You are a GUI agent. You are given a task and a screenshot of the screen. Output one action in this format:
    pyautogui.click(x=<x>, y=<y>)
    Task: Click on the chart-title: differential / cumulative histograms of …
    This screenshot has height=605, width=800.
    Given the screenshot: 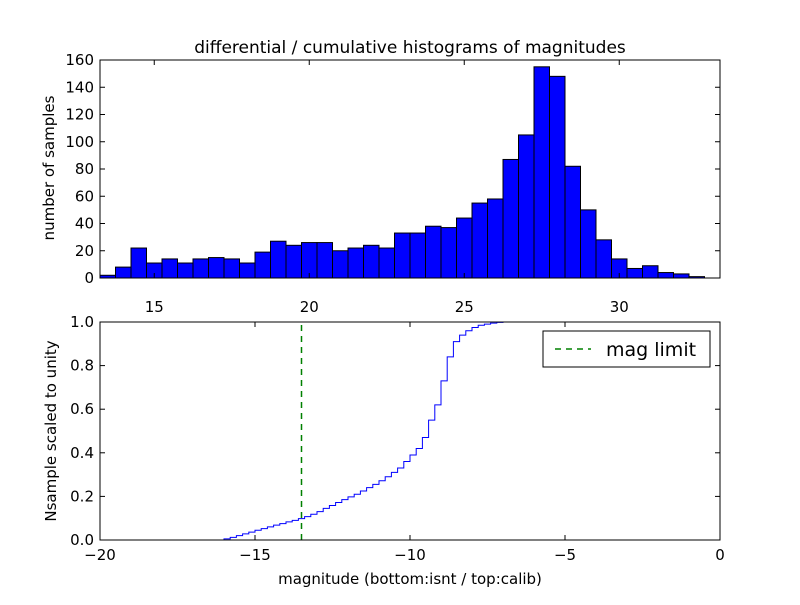 What is the action you would take?
    pyautogui.click(x=410, y=48)
    